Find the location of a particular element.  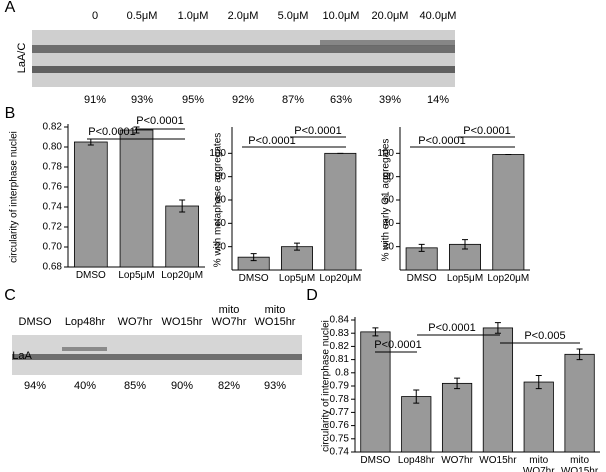

y-axis-label: % with early G1 aggregates is located at coordinates (386, 200).